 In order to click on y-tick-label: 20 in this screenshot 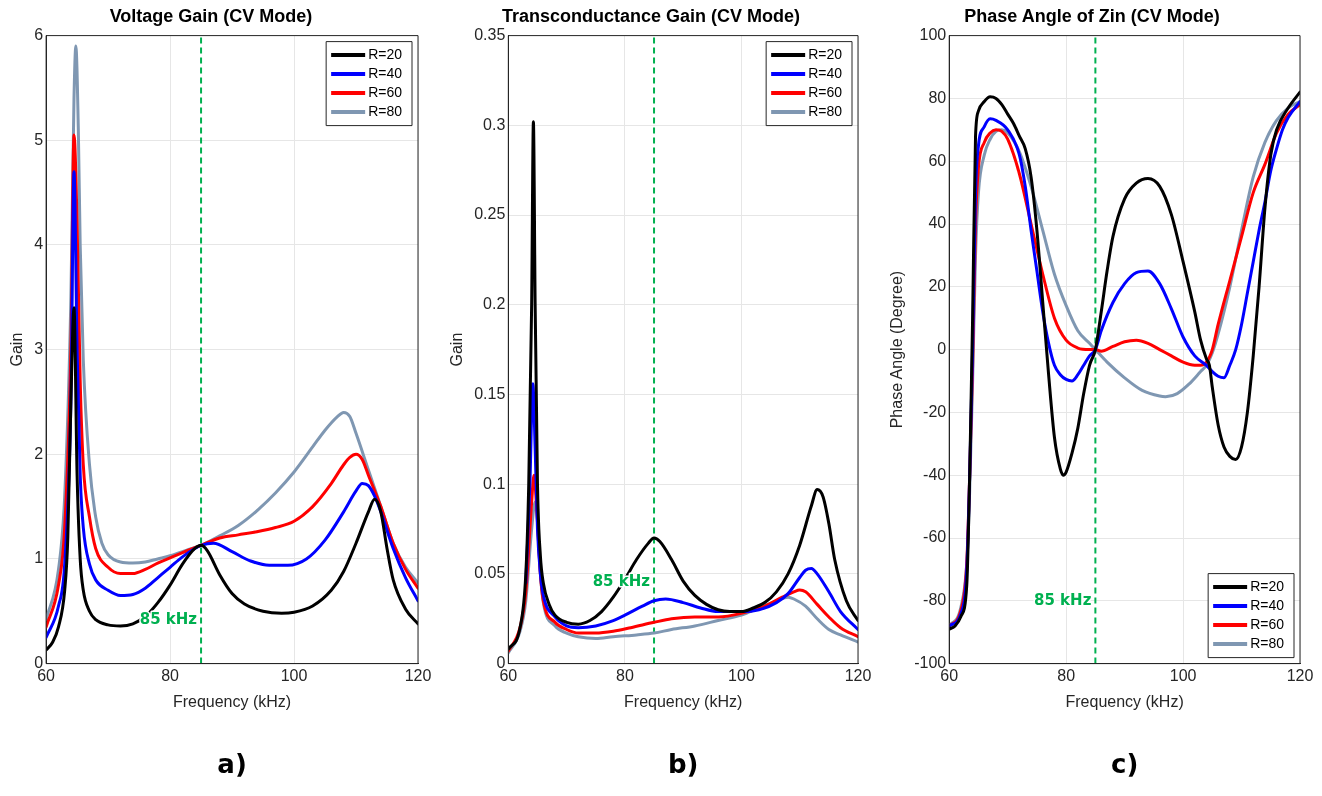, I will do `click(937, 286)`.